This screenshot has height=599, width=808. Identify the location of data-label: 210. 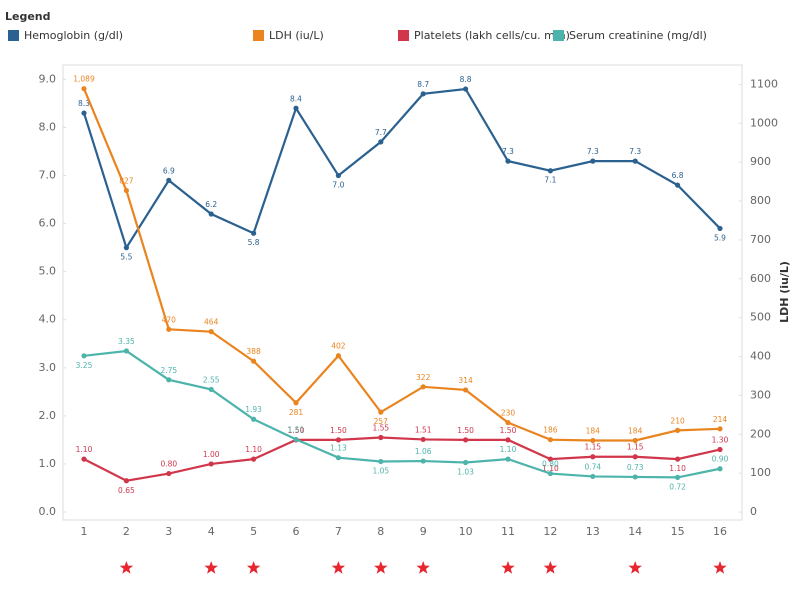
(677, 420).